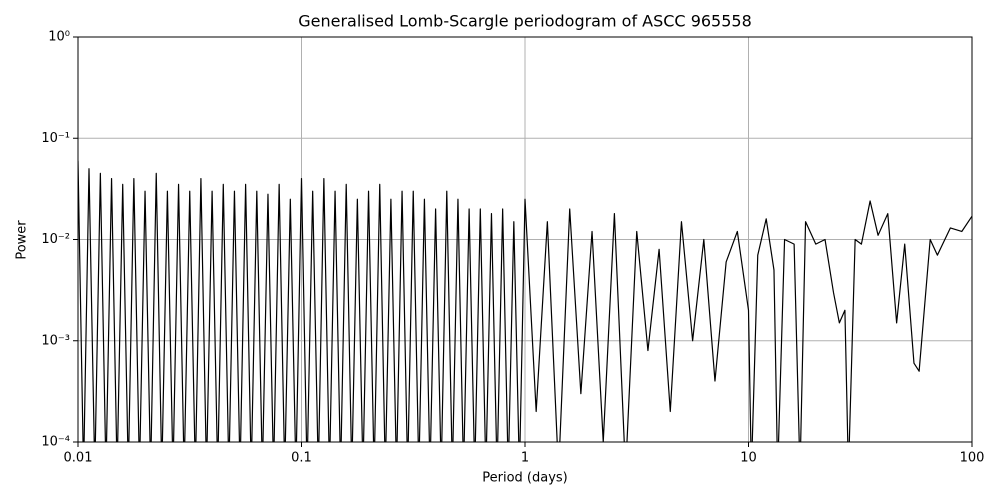 Image resolution: width=1000 pixels, height=500 pixels. What do you see at coordinates (525, 458) in the screenshot?
I see `x-tick-label: 1` at bounding box center [525, 458].